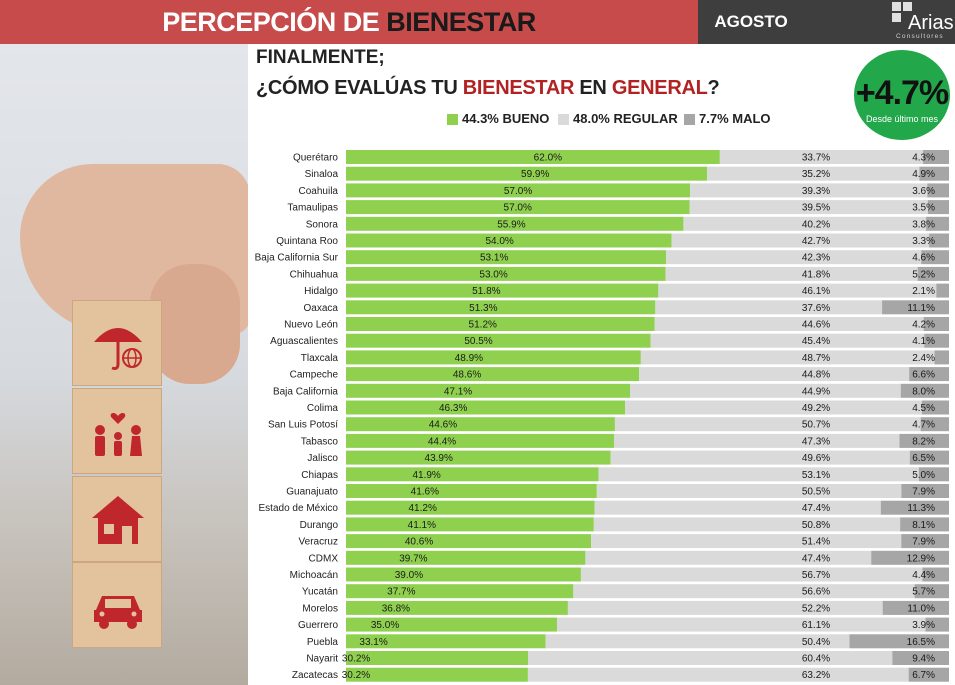 The height and width of the screenshot is (685, 955). What do you see at coordinates (816, 191) in the screenshot?
I see `data-label-regular: 39.3%` at bounding box center [816, 191].